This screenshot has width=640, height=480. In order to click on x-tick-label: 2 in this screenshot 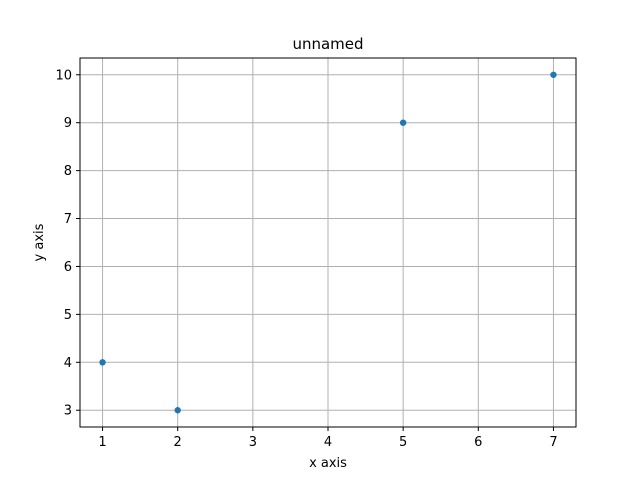, I will do `click(178, 442)`.